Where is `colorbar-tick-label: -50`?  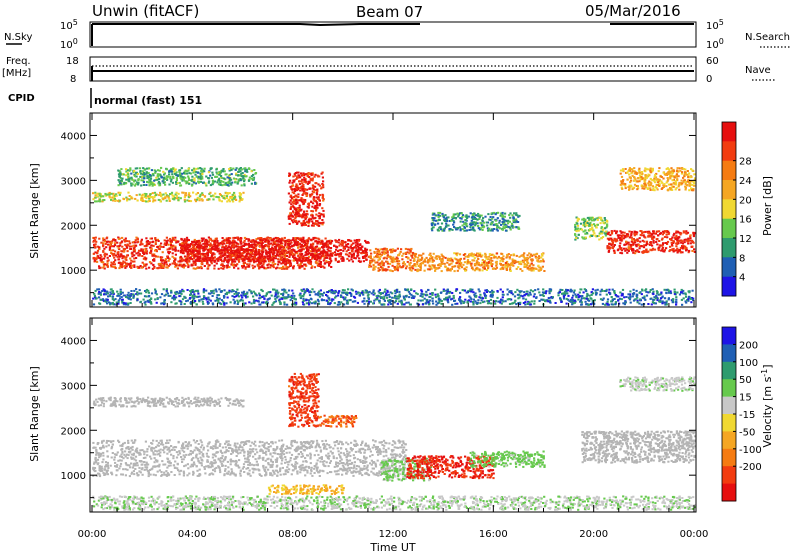 colorbar-tick-label: -50 is located at coordinates (747, 432).